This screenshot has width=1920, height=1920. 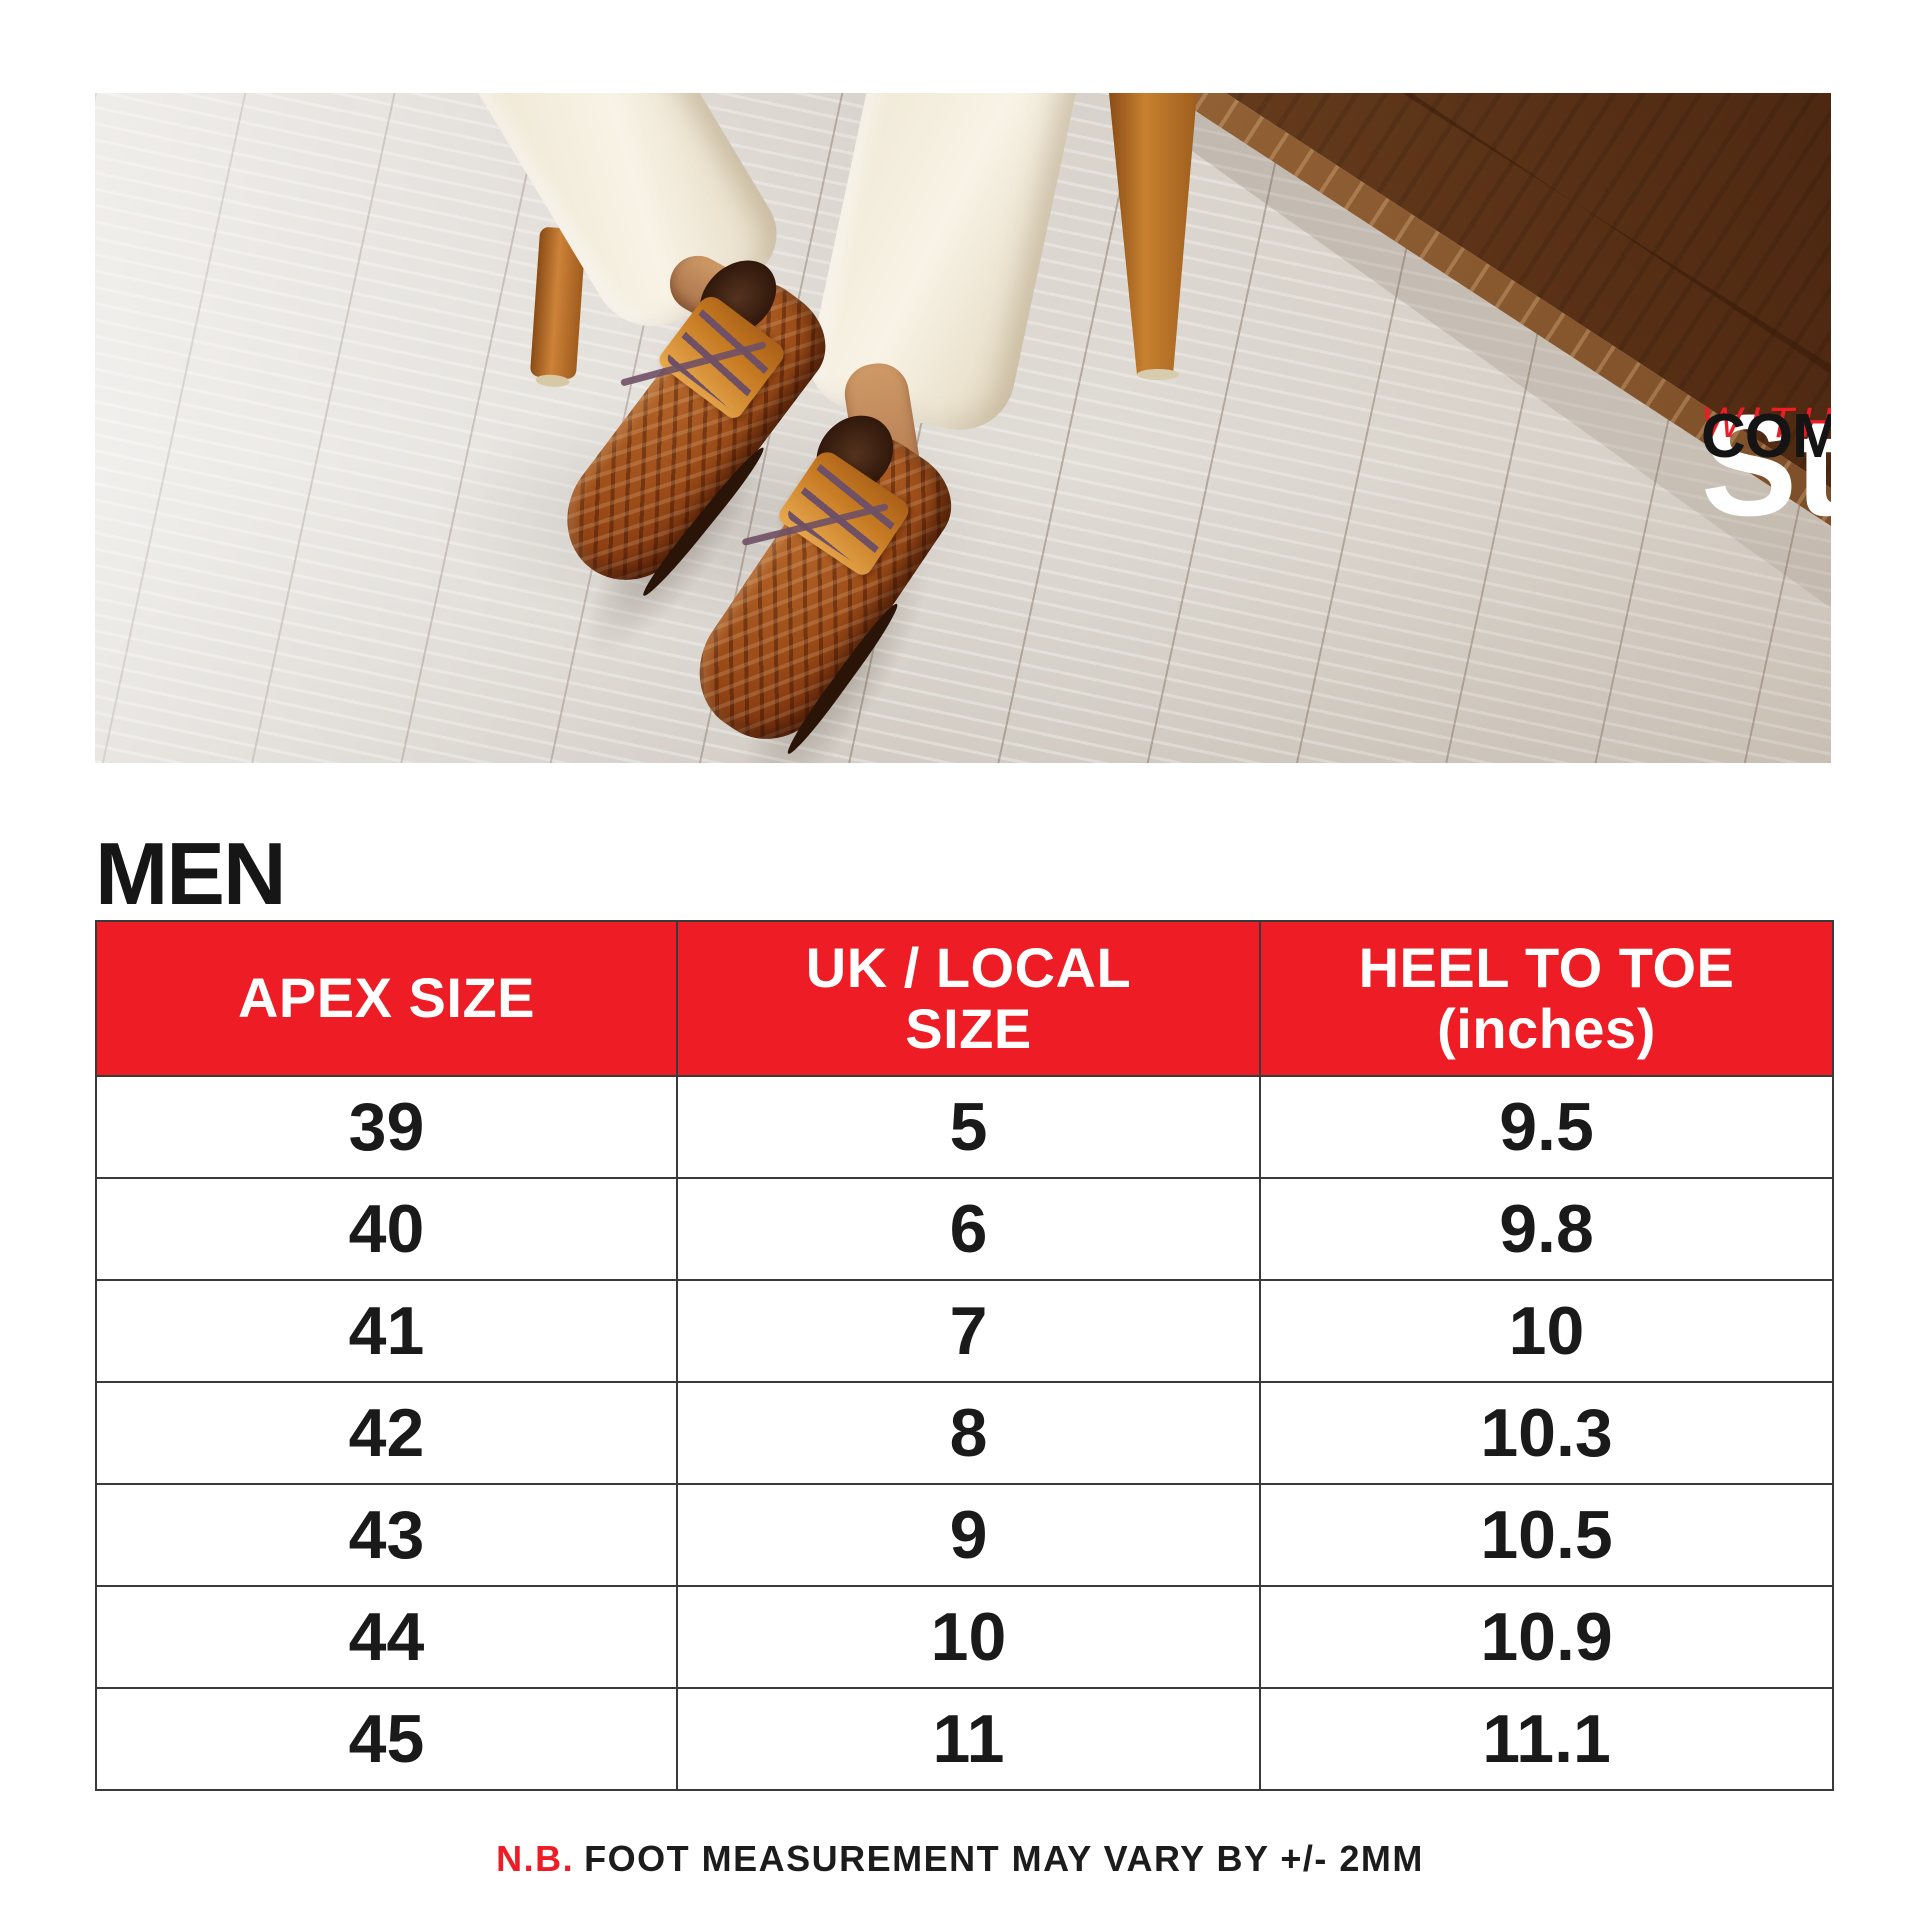 What do you see at coordinates (968, 1028) in the screenshot?
I see `header-line: SIZE` at bounding box center [968, 1028].